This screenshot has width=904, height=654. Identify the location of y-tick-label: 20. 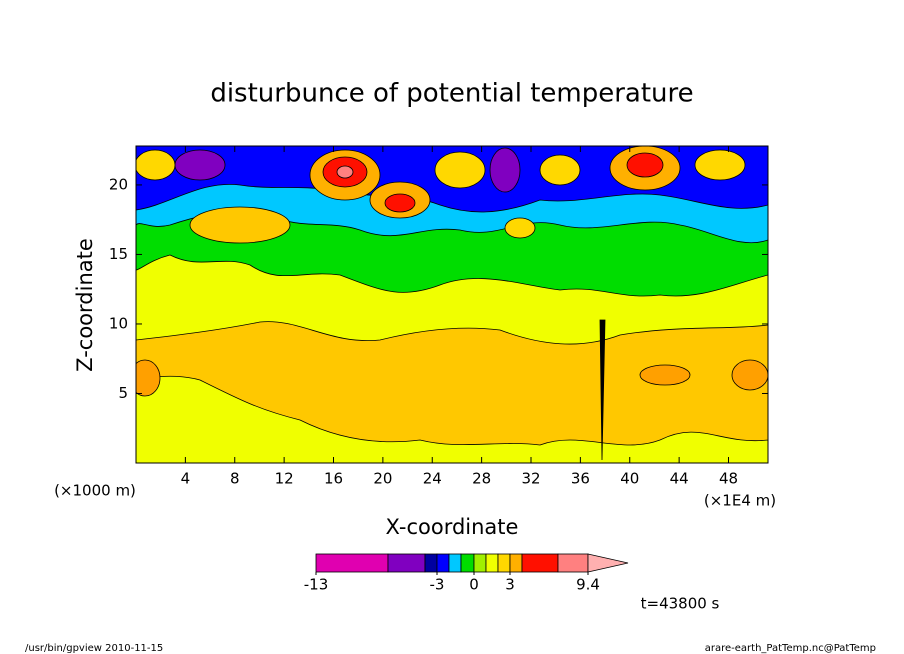
(118, 184).